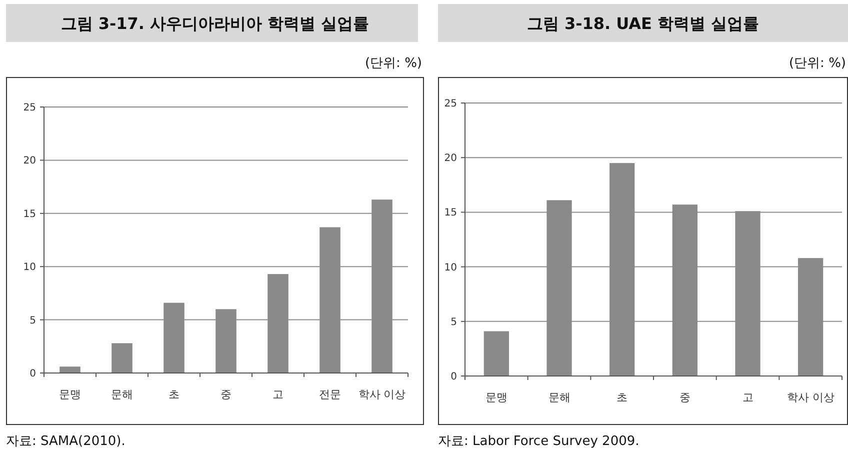 Image resolution: width=848 pixels, height=450 pixels. Describe the element at coordinates (66, 441) in the screenshot. I see `text: 자료: SAMA(2010).` at that location.